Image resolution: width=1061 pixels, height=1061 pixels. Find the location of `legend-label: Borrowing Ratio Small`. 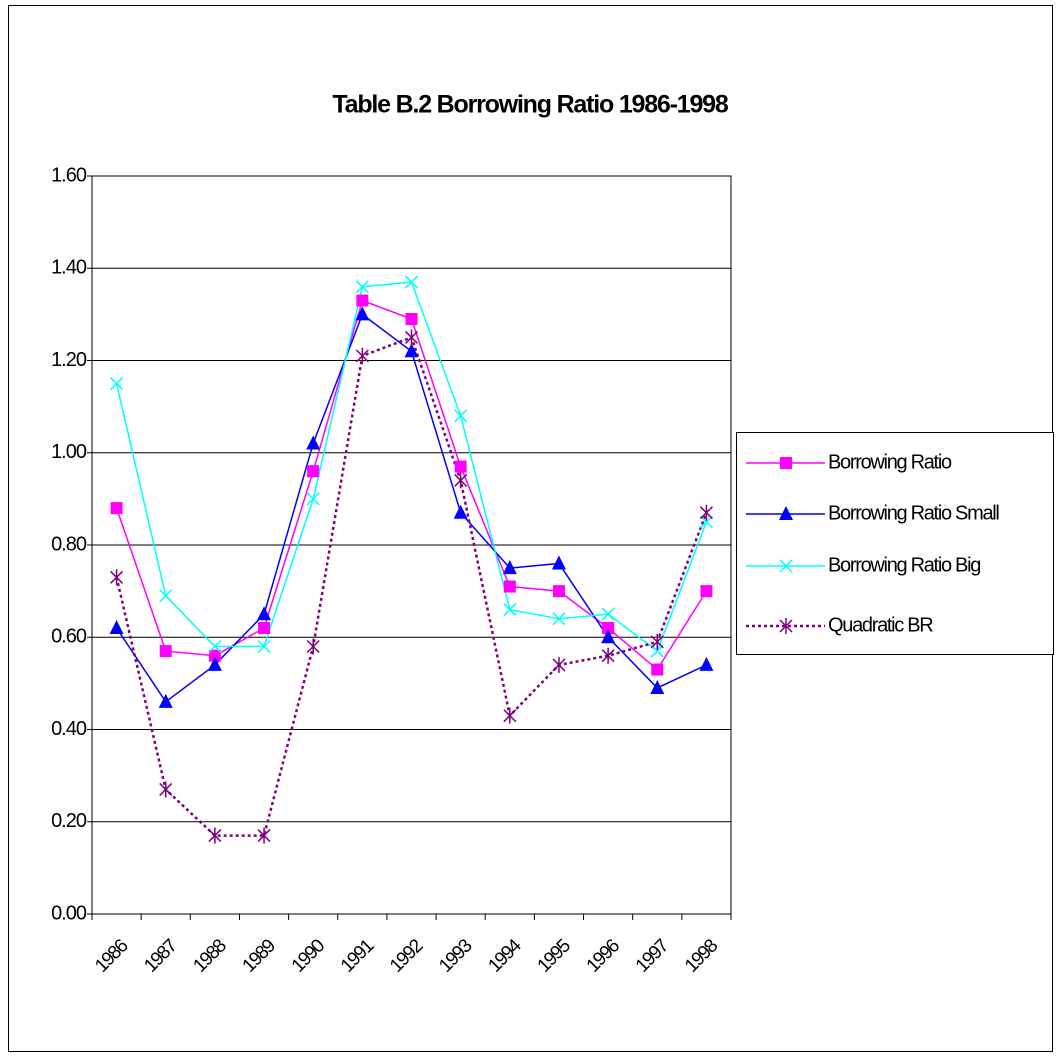

legend-label: Borrowing Ratio Small is located at coordinates (913, 513).